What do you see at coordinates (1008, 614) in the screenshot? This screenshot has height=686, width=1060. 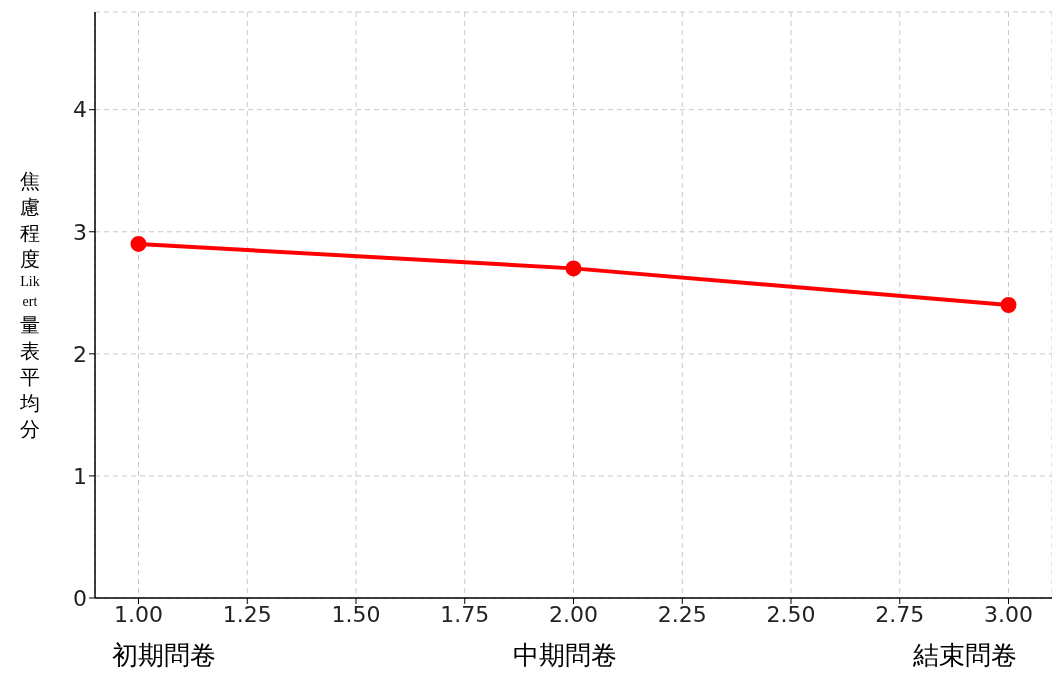 I see `x-tick-label: 3.00` at bounding box center [1008, 614].